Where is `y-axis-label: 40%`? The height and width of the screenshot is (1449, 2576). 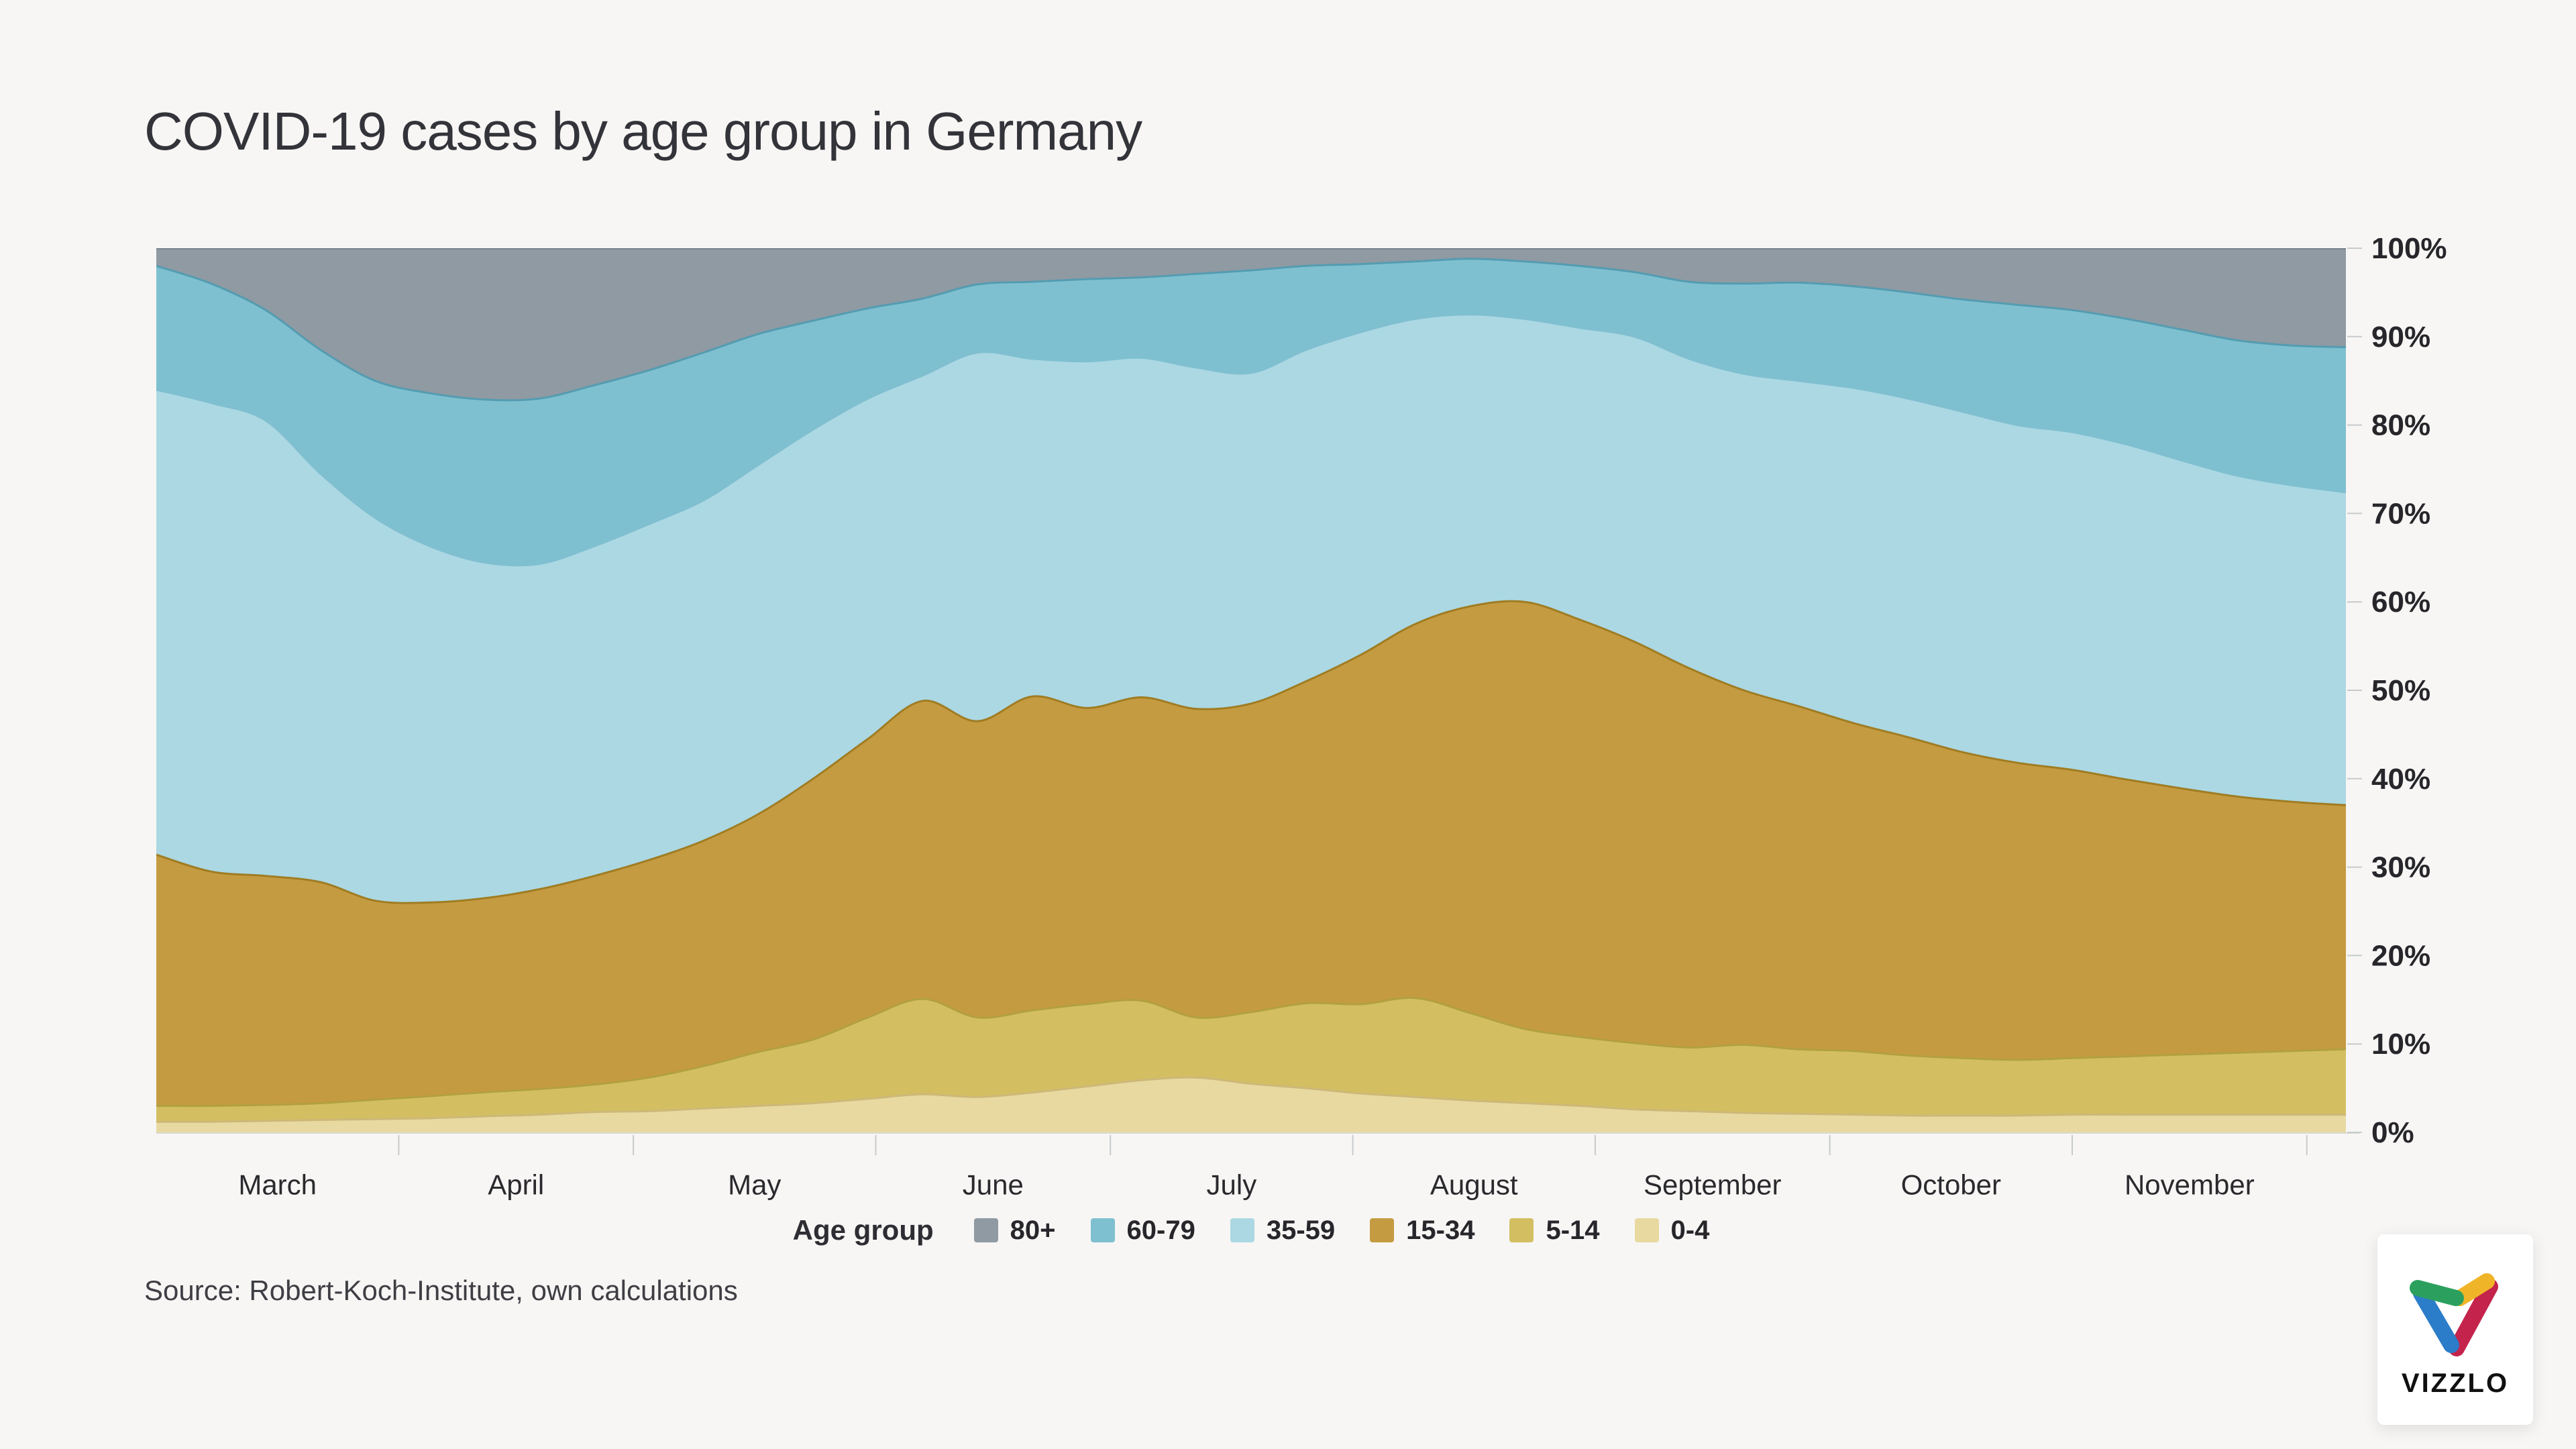
y-axis-label: 40% is located at coordinates (2400, 779).